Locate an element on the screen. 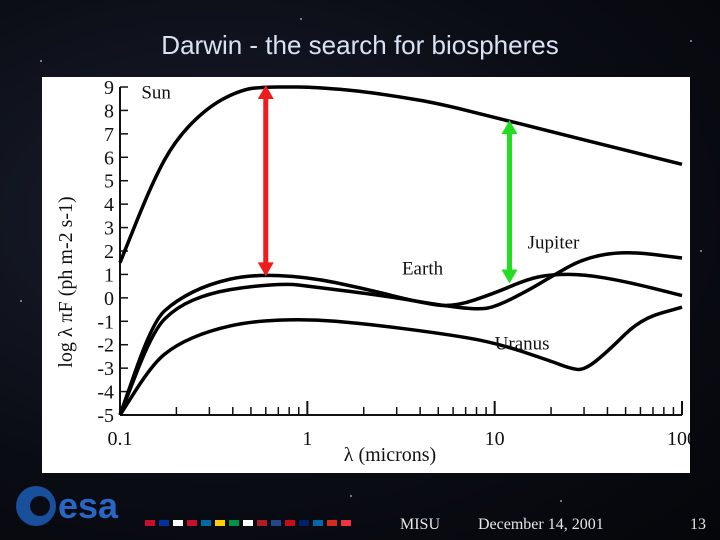  esa-logo: esa is located at coordinates (67, 505).